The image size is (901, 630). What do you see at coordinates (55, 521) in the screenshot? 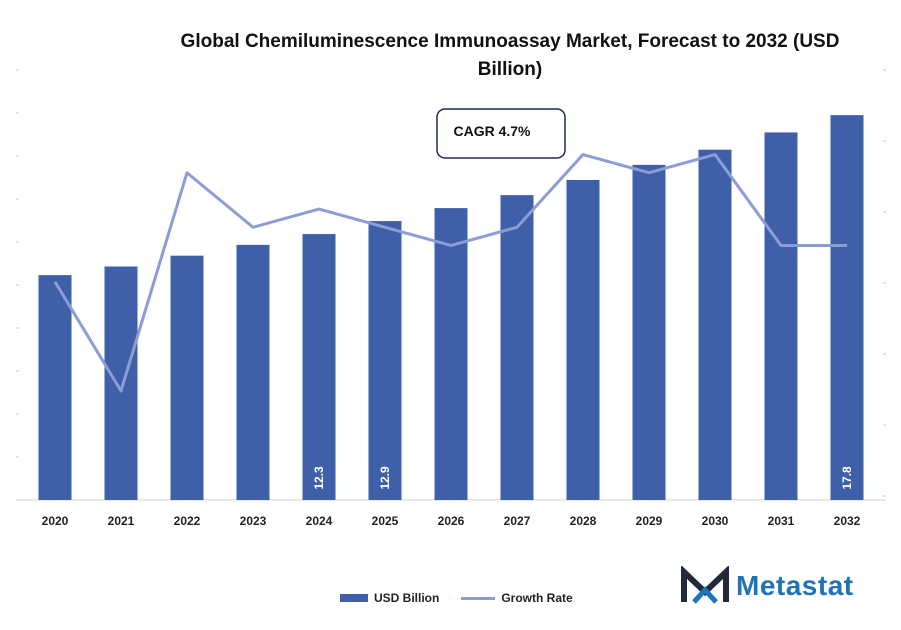
I see `x-tick-label: 2020` at bounding box center [55, 521].